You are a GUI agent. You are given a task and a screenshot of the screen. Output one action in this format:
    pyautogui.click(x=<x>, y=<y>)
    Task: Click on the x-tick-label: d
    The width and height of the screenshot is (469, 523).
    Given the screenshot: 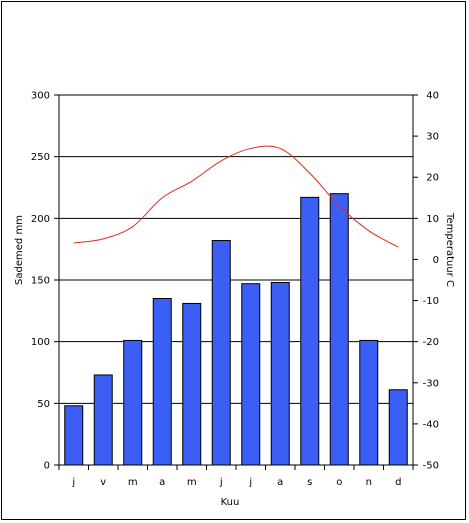 What is the action you would take?
    pyautogui.click(x=398, y=482)
    